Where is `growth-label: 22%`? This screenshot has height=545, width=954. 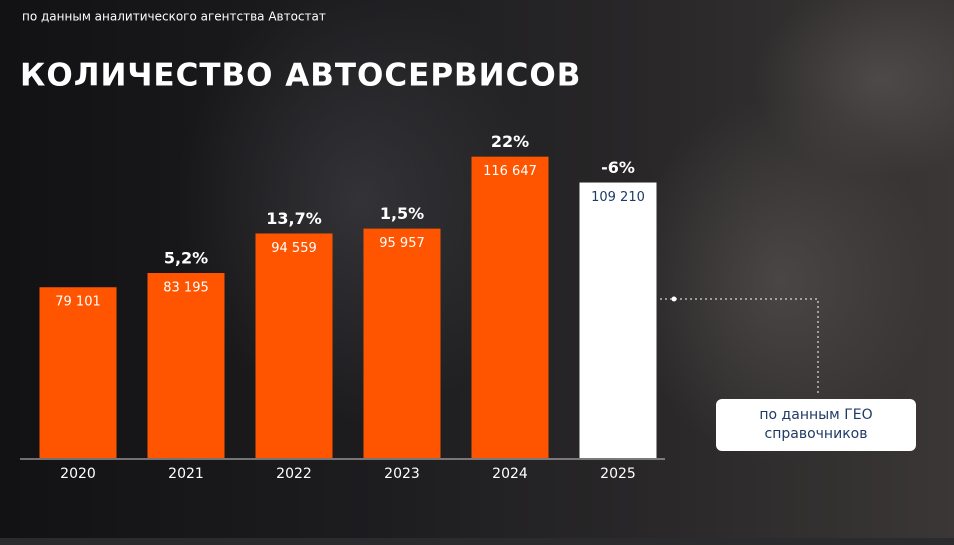
growth-label: 22% is located at coordinates (510, 141).